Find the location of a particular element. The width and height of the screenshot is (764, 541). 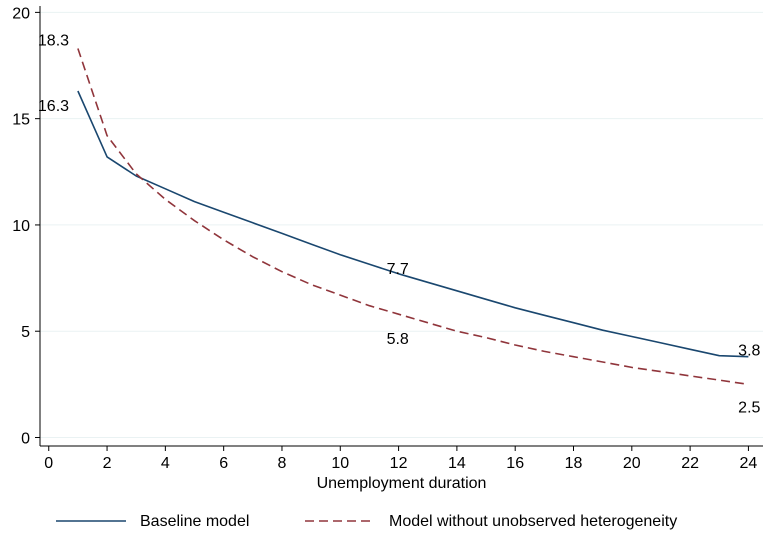

y-tick-label: 0 is located at coordinates (25, 438).